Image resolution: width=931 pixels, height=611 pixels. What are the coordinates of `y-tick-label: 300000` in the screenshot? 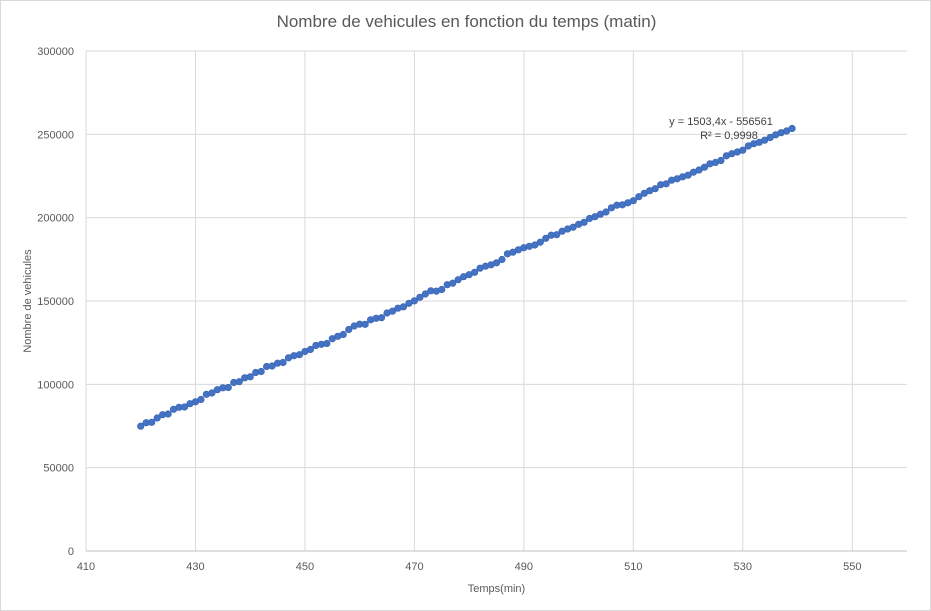 It's located at (55, 52).